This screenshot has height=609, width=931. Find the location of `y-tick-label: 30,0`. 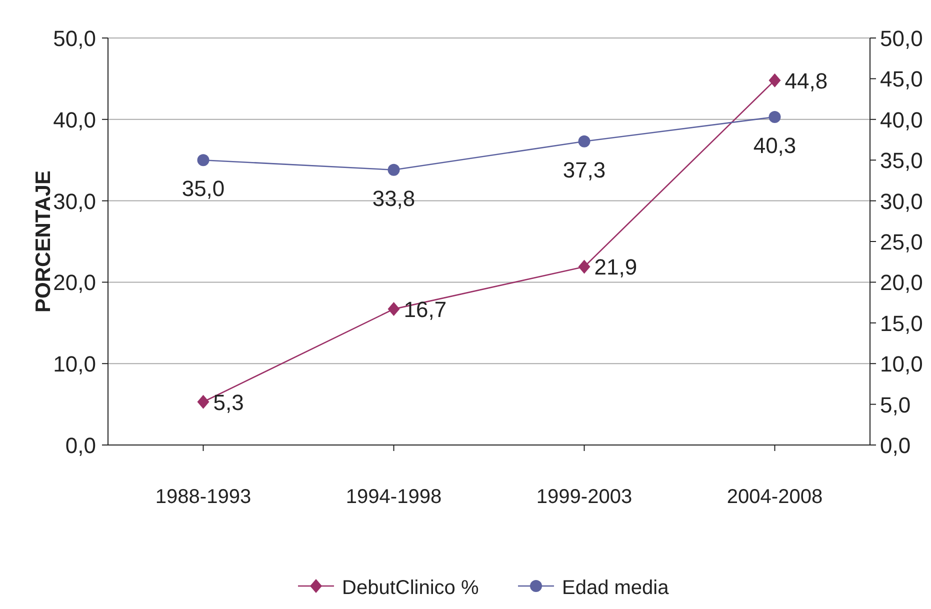

y-tick-label: 30,0 is located at coordinates (74, 201).